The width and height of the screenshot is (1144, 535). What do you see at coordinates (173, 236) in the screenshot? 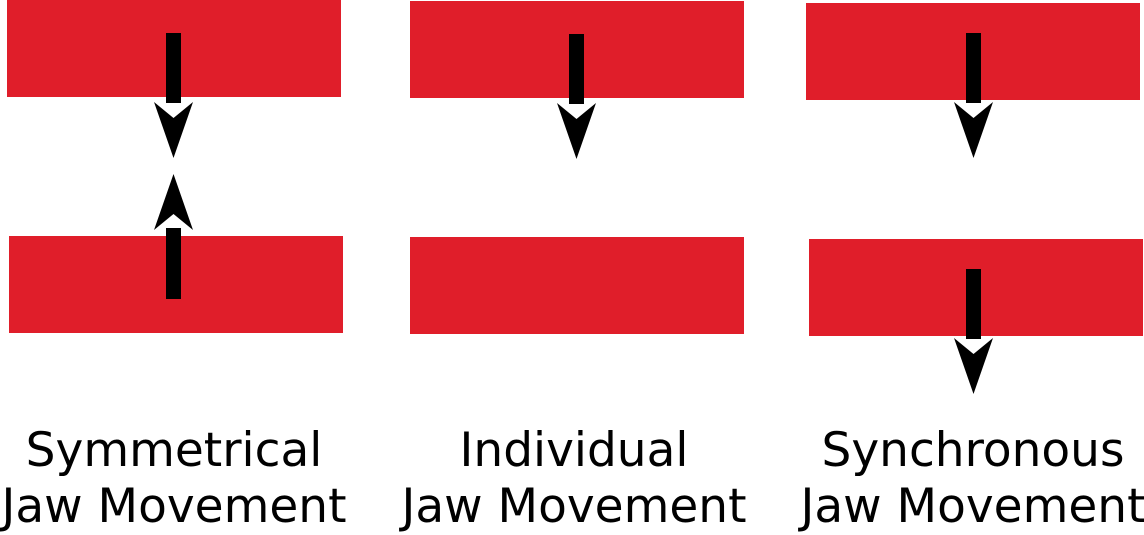
I see `symmetrical-up-arrow-icon` at bounding box center [173, 236].